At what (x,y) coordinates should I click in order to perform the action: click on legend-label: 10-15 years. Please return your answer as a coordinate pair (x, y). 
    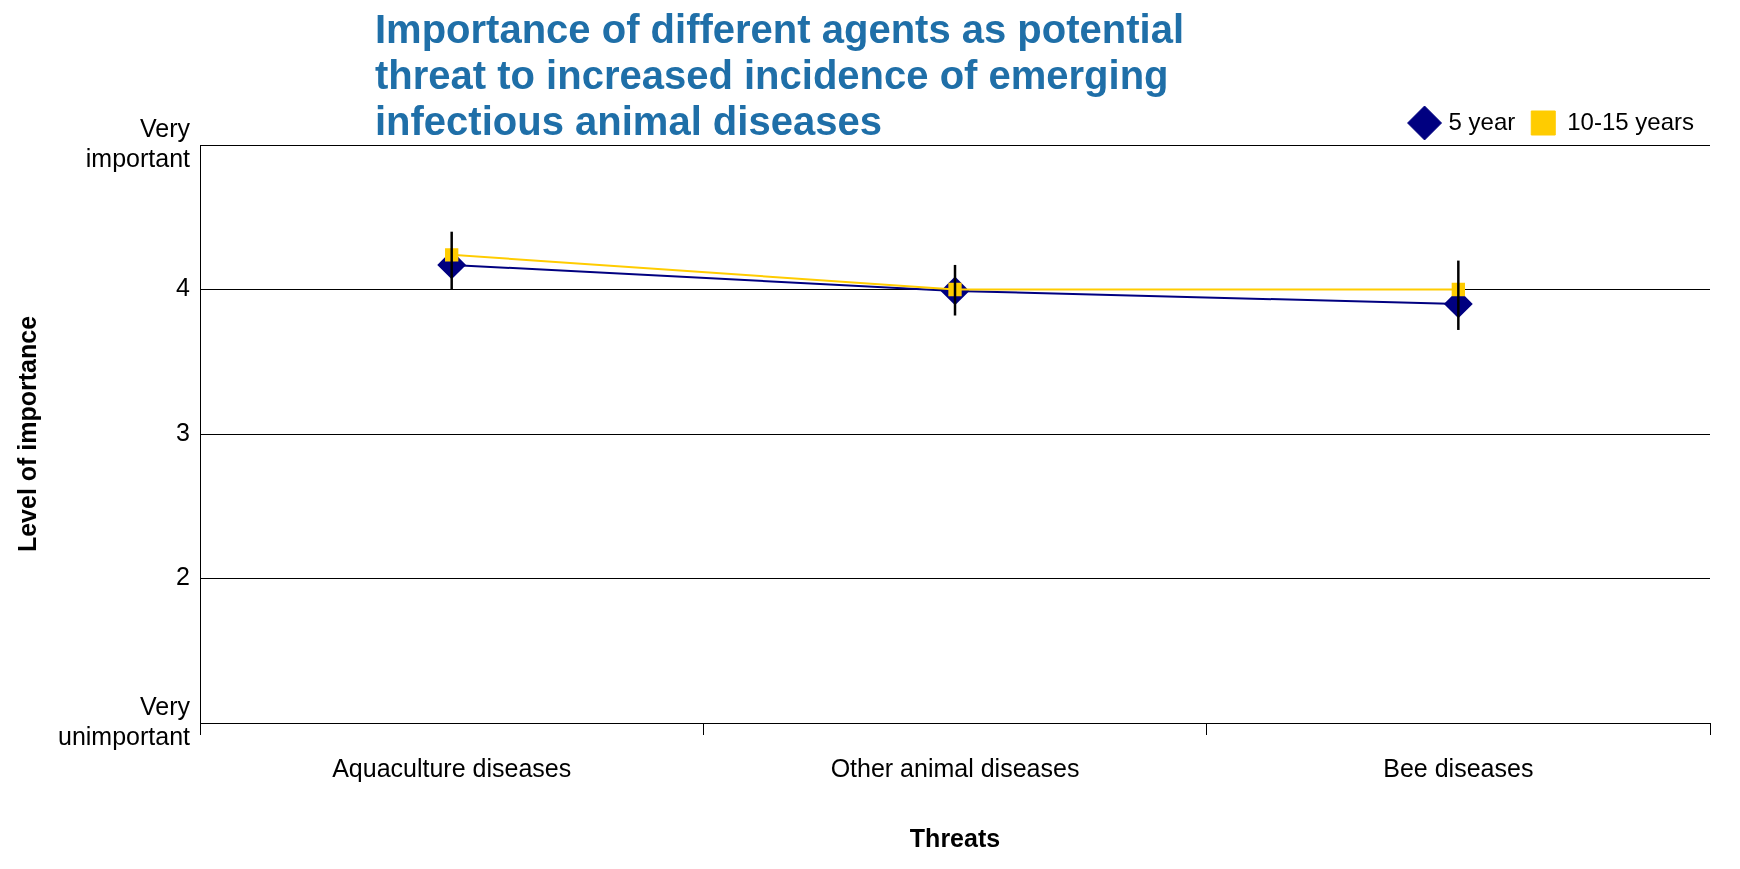
    Looking at the image, I should click on (1631, 121).